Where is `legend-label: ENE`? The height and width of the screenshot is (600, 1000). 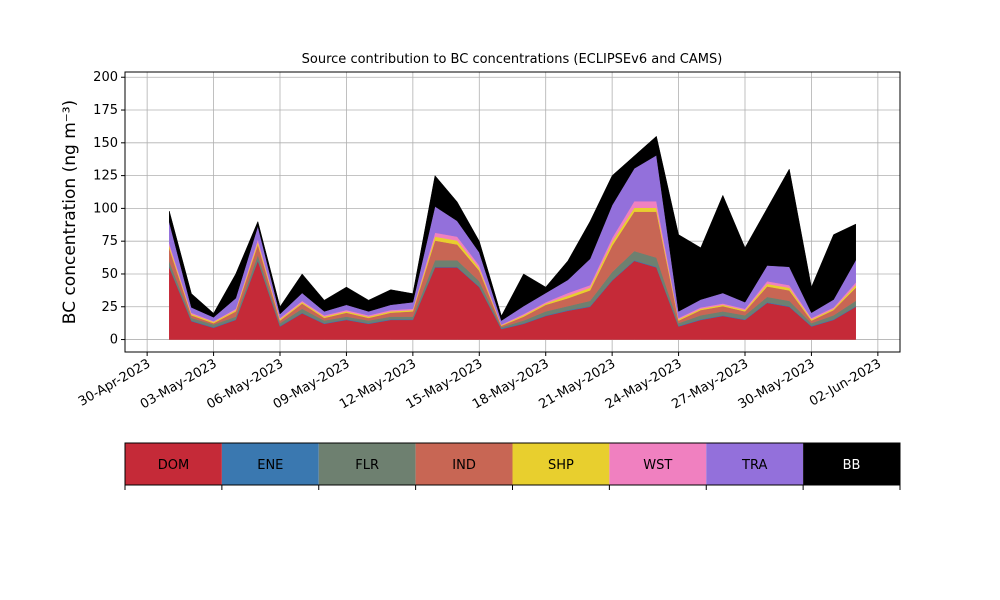
legend-label: ENE is located at coordinates (270, 465).